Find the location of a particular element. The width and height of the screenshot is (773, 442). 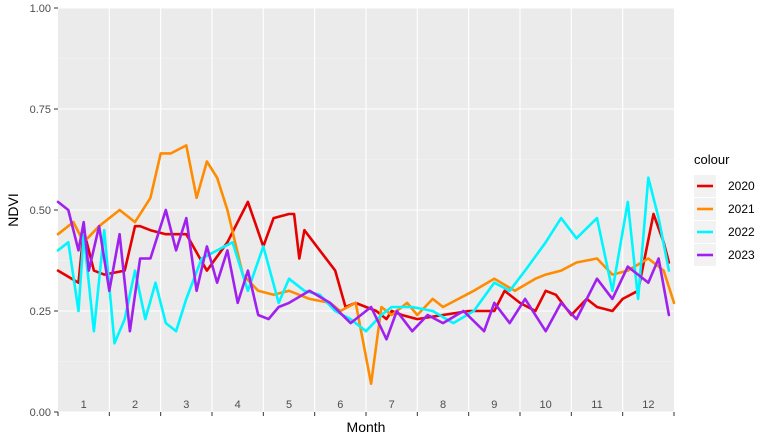

month-label: 3 is located at coordinates (186, 405).